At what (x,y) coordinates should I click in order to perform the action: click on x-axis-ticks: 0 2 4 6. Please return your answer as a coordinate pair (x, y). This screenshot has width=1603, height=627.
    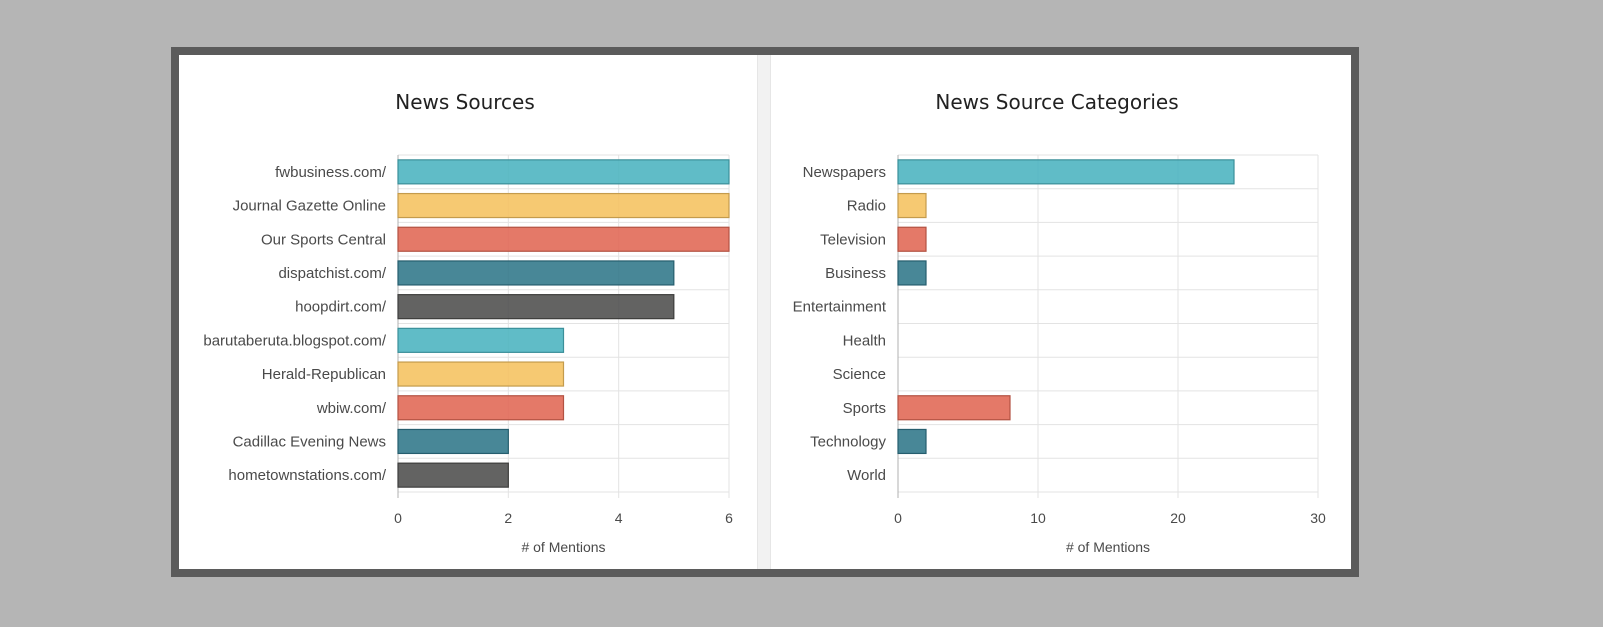
    Looking at the image, I should click on (563, 518).